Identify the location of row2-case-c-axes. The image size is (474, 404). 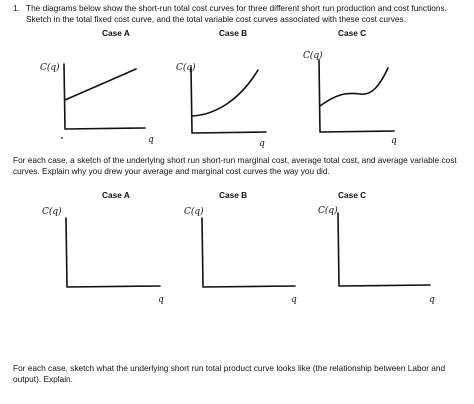
(384, 249).